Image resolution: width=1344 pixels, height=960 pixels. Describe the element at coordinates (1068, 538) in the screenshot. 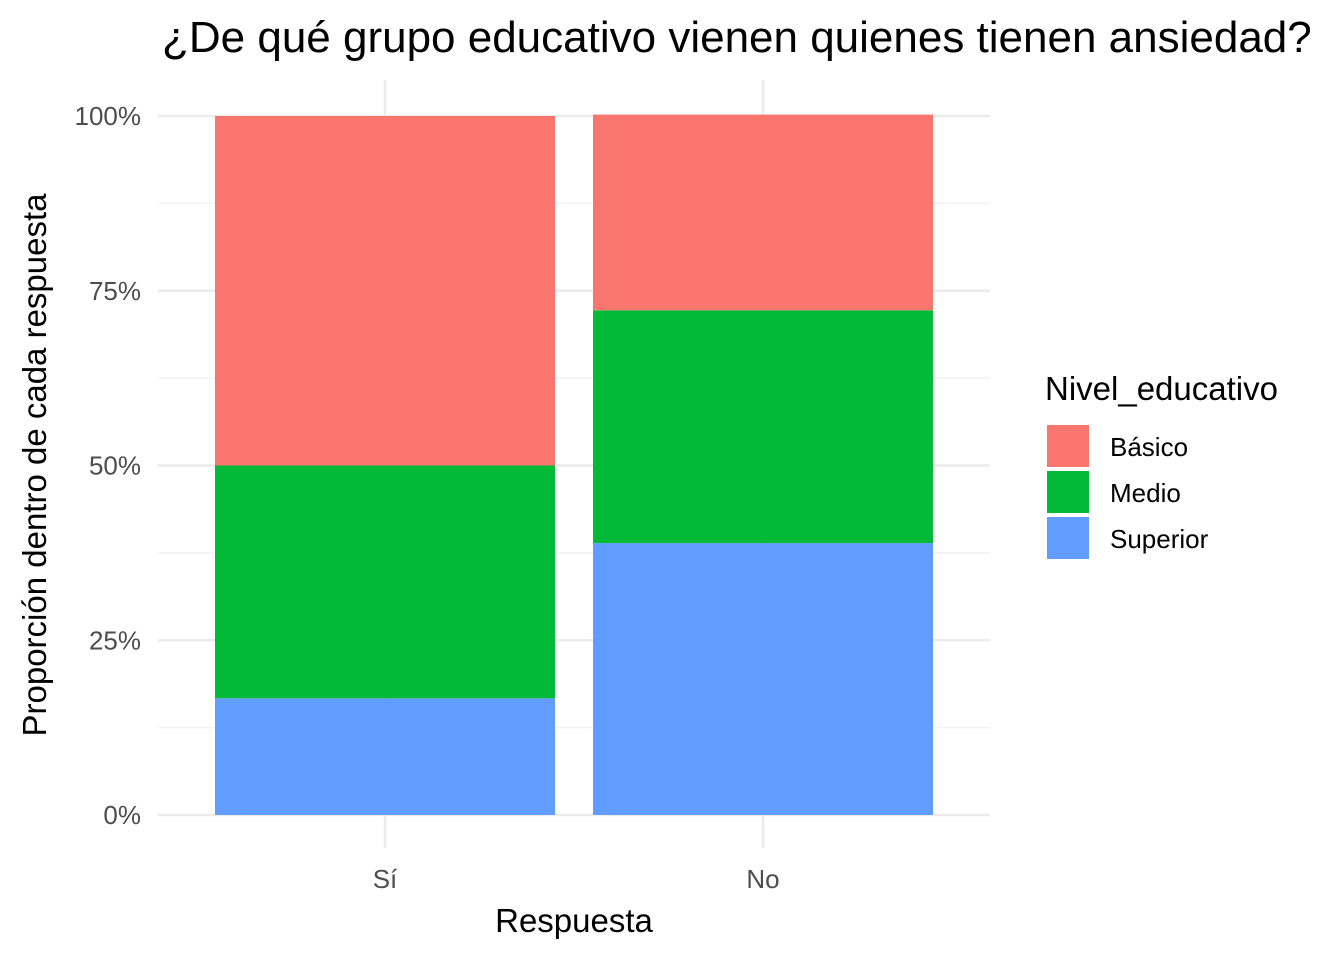

I see `legend-key-superior` at that location.